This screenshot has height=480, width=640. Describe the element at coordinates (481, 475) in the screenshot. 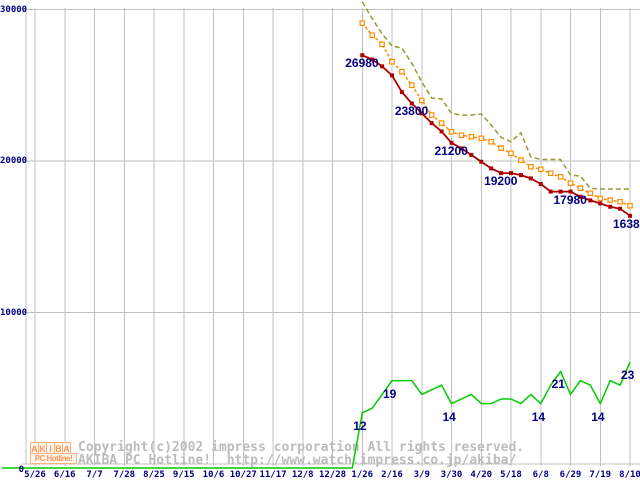

I see `x-axis-tick-label: 4/20` at that location.